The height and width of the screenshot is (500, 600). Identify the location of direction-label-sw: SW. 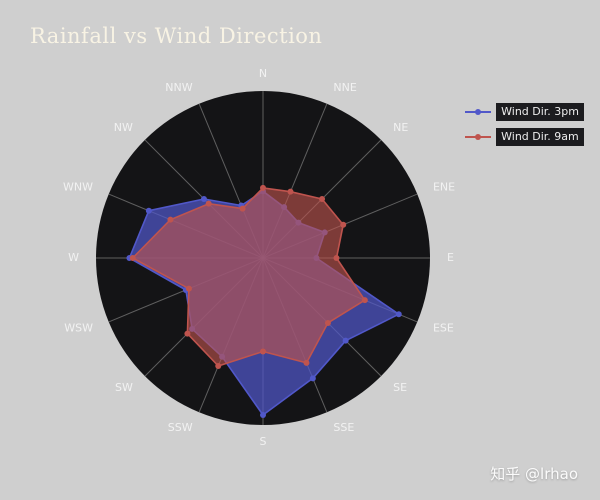
(124, 387).